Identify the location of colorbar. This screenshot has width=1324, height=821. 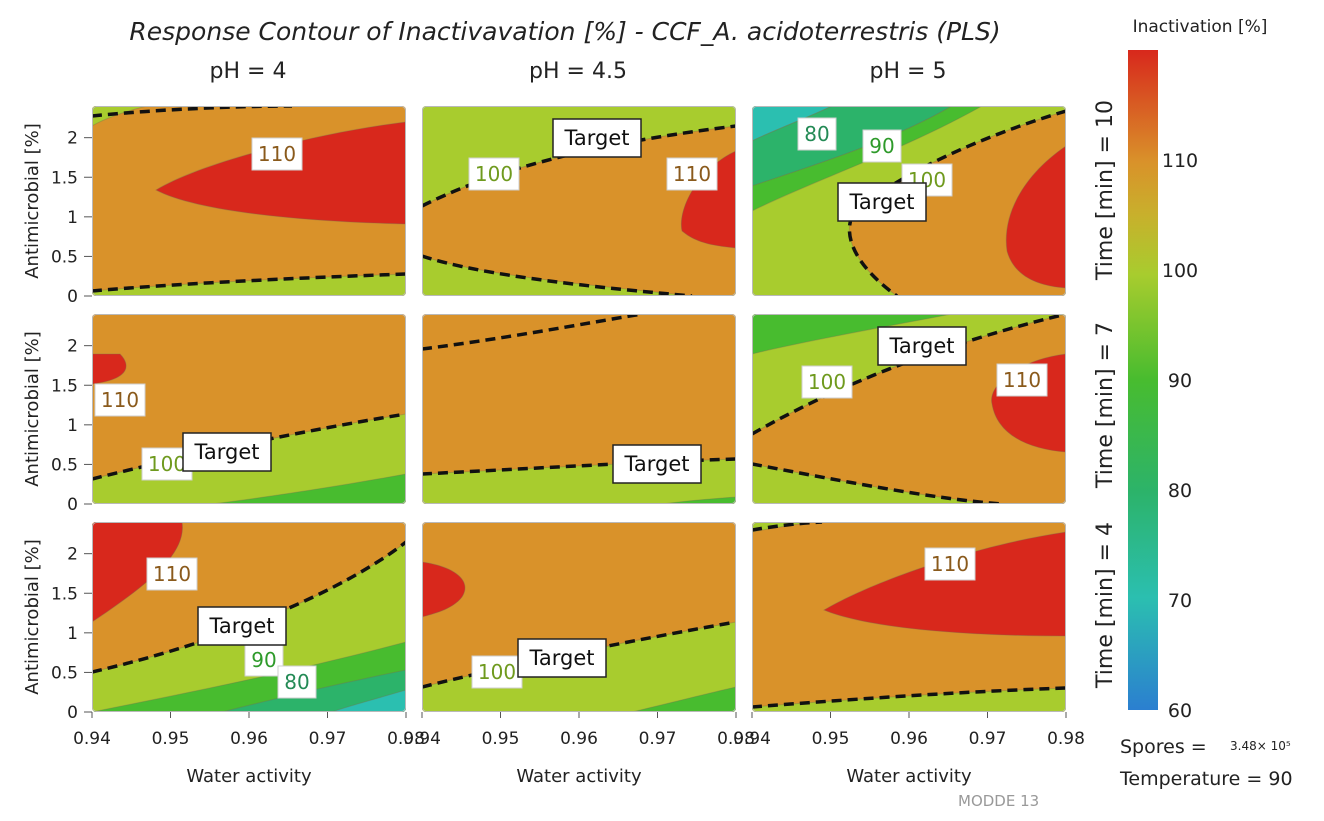
(1143, 380).